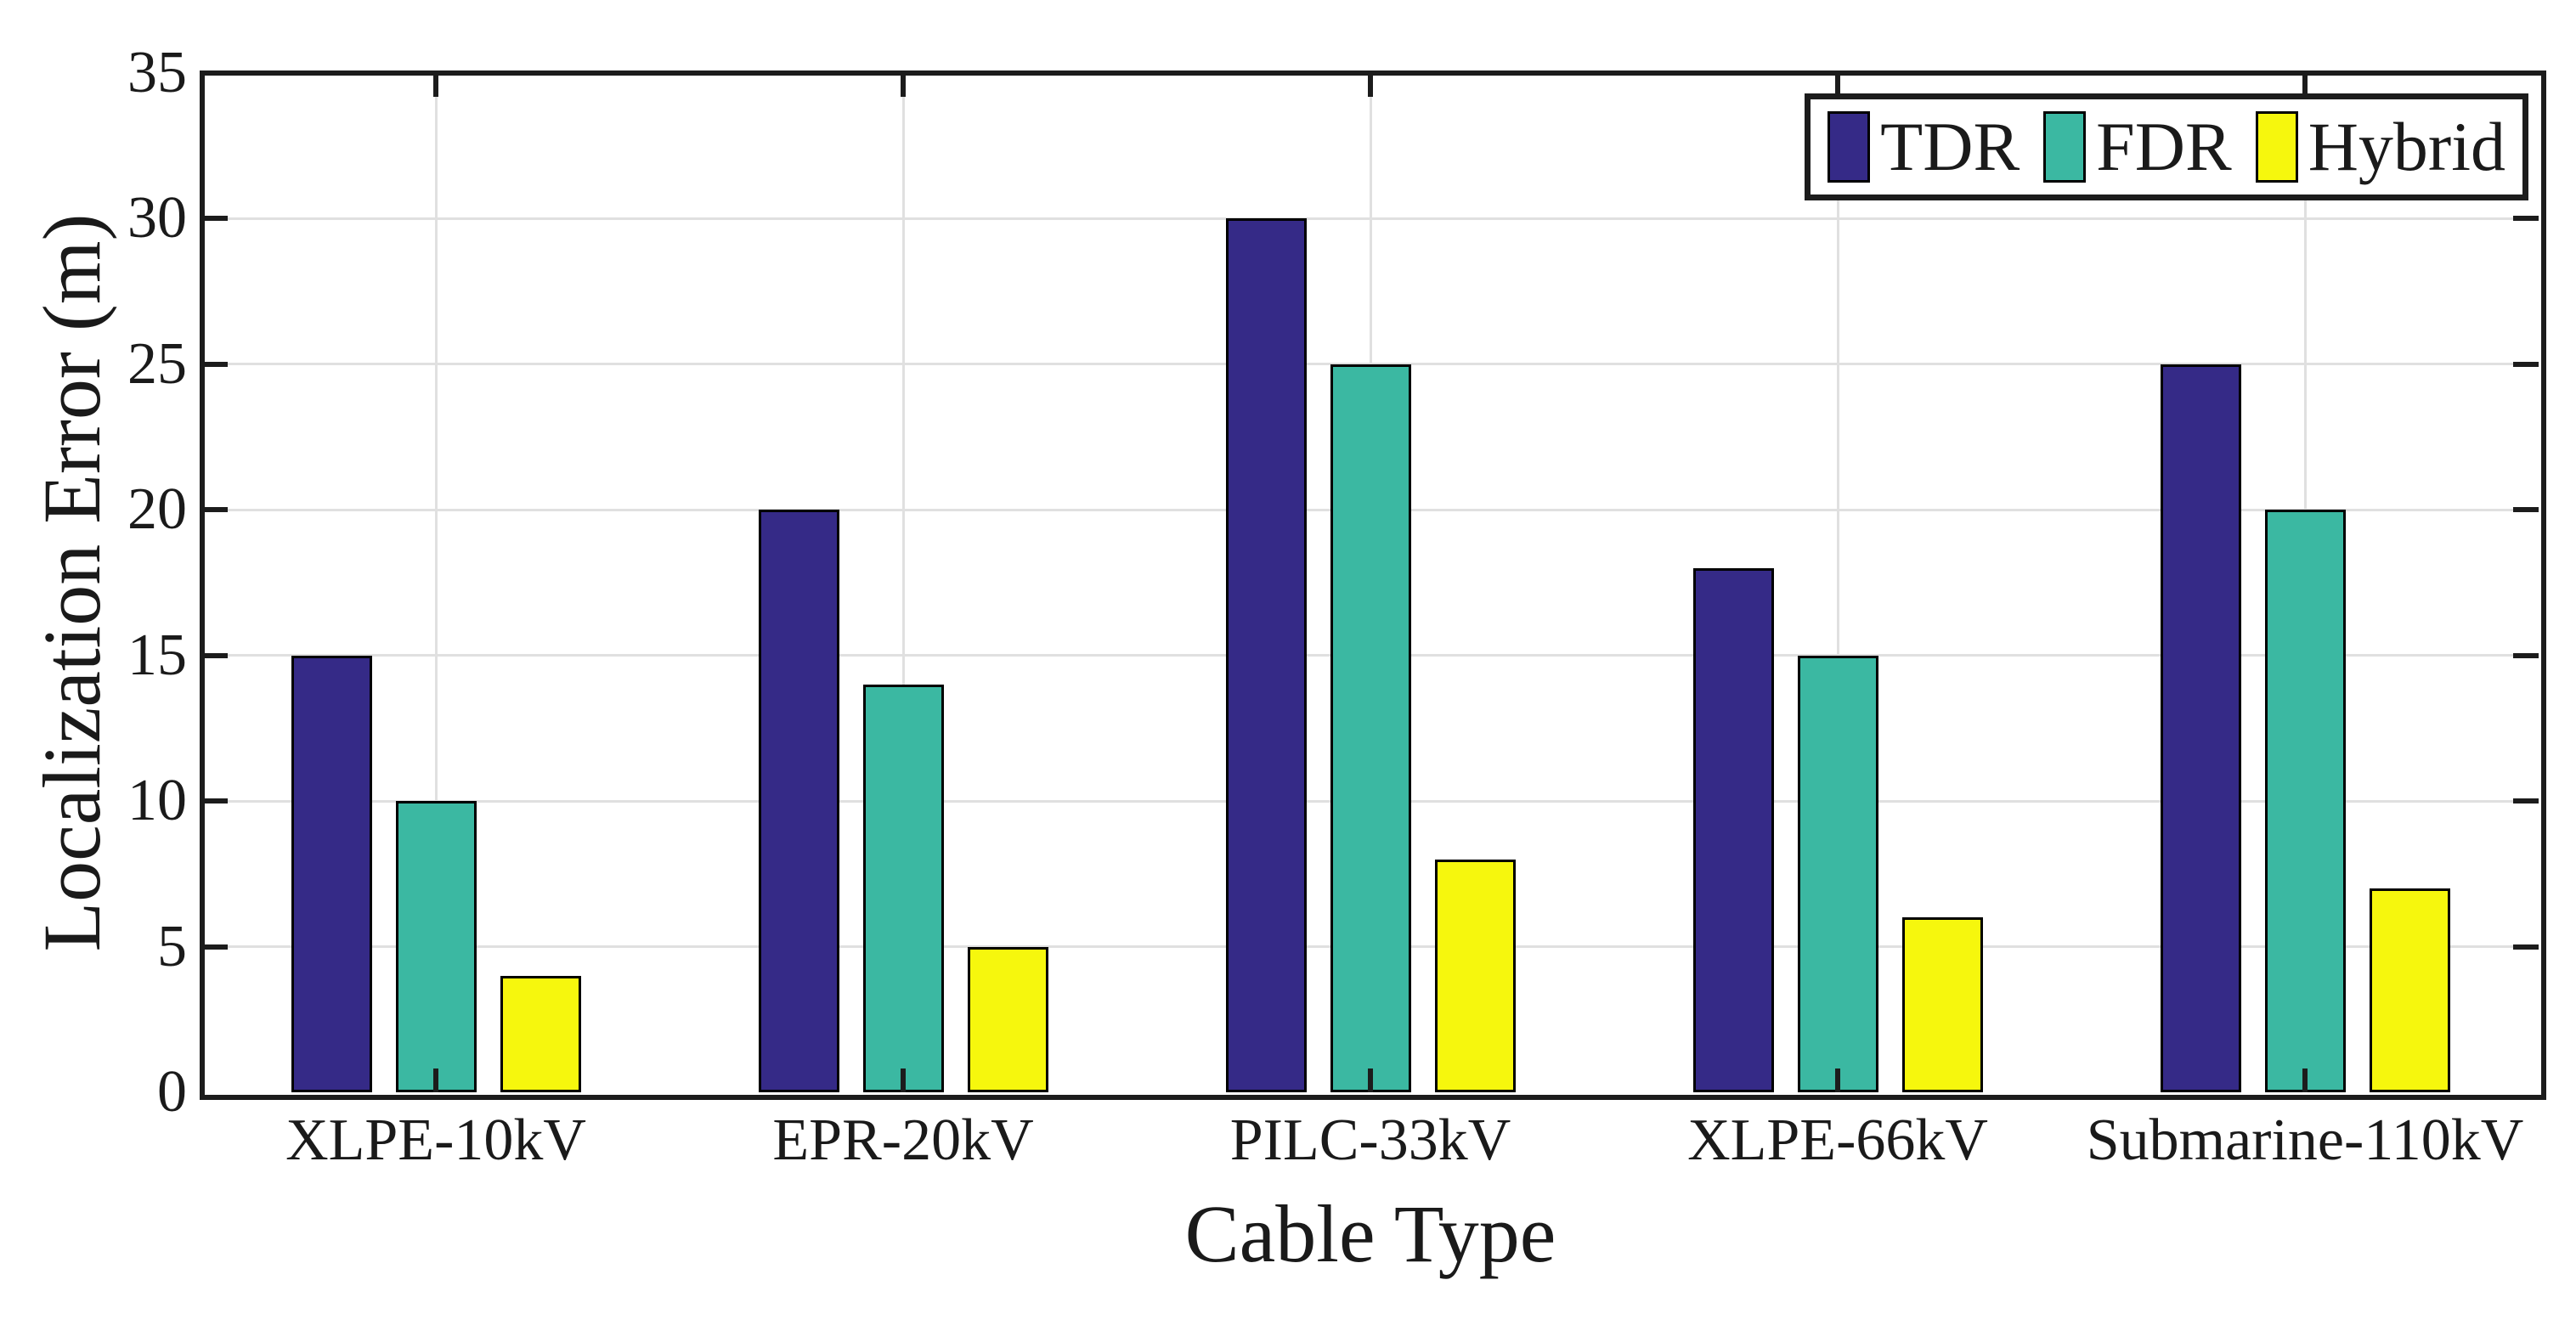  Describe the element at coordinates (2276, 147) in the screenshot. I see `legend-swatch-hybrid` at that location.